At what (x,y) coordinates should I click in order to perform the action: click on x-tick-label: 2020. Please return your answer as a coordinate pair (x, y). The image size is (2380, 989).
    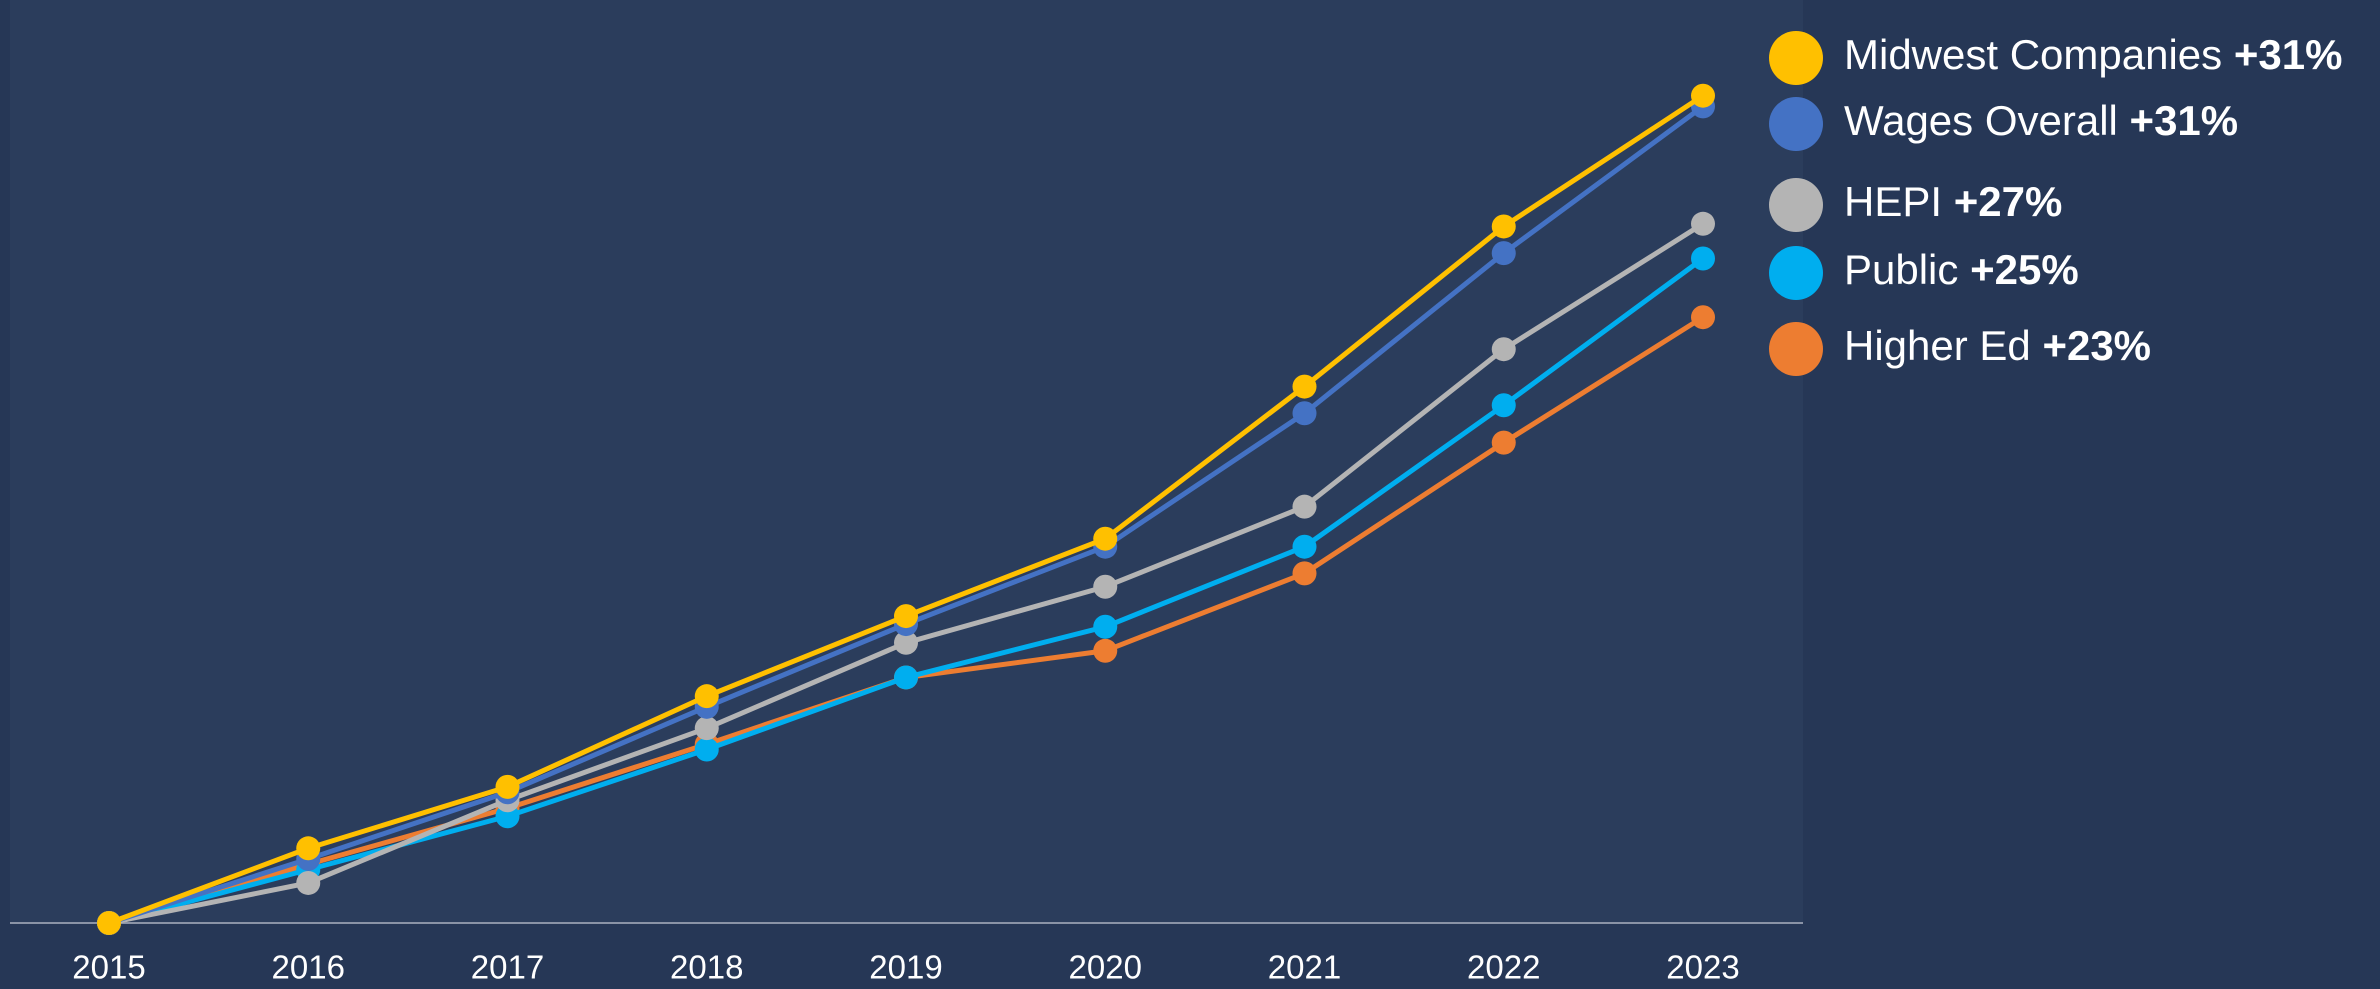
    Looking at the image, I should click on (1105, 967).